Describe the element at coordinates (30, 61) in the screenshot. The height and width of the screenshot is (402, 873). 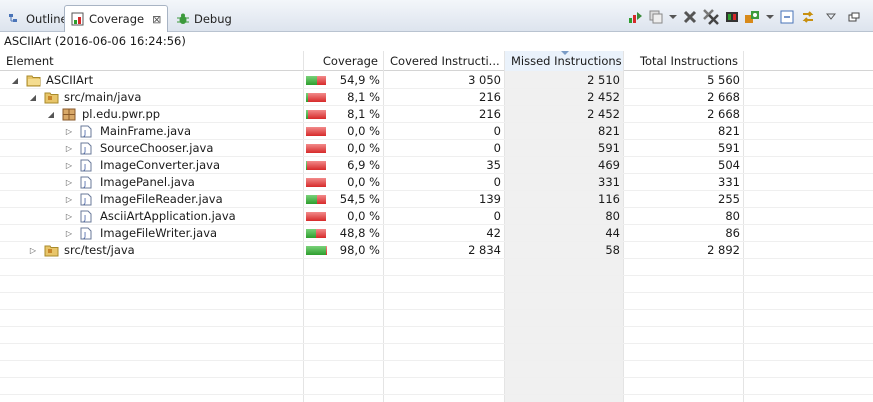
I see `column-header-element: Element` at that location.